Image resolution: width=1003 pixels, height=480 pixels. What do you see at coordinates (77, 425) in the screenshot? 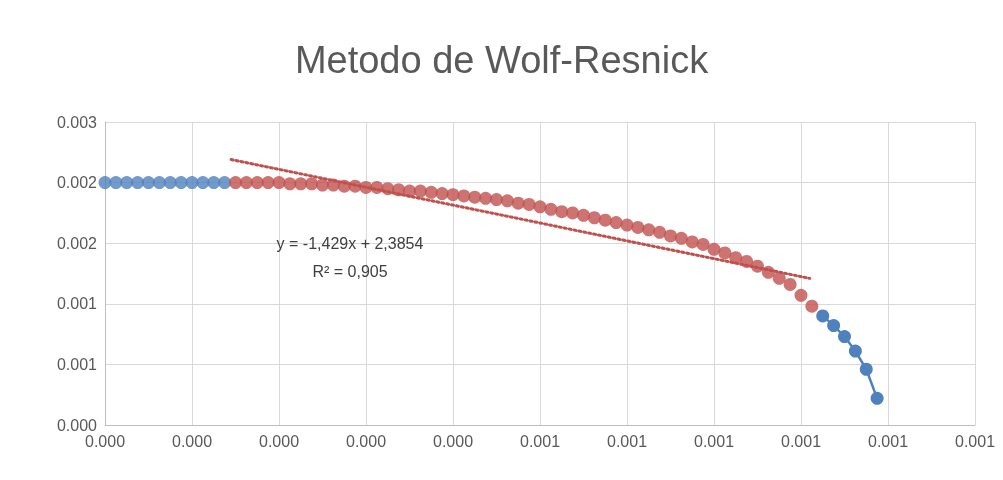
I see `y-tick-label: 0.000` at bounding box center [77, 425].